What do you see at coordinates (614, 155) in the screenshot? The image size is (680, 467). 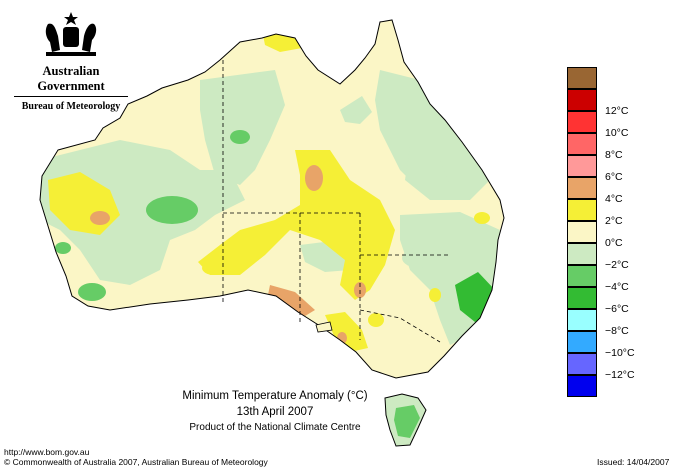 I see `legend-label: 8°C` at bounding box center [614, 155].